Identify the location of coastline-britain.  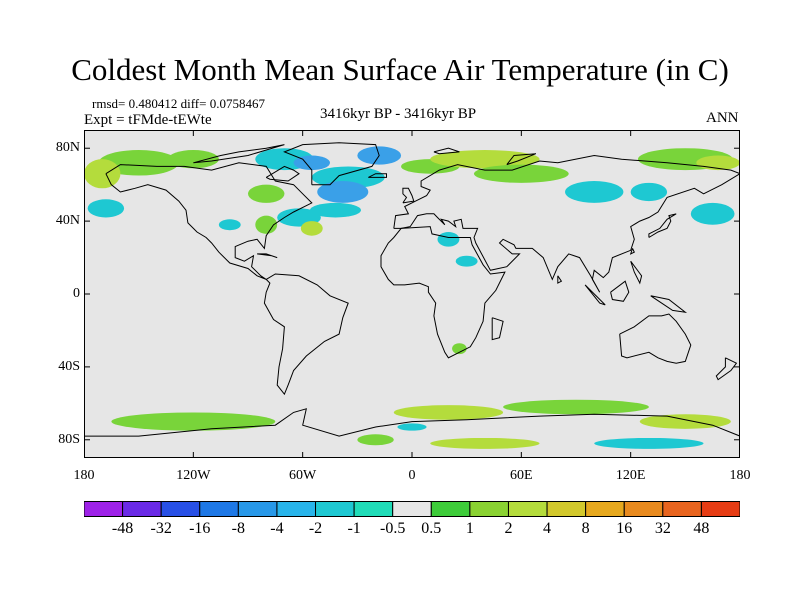
(408, 195).